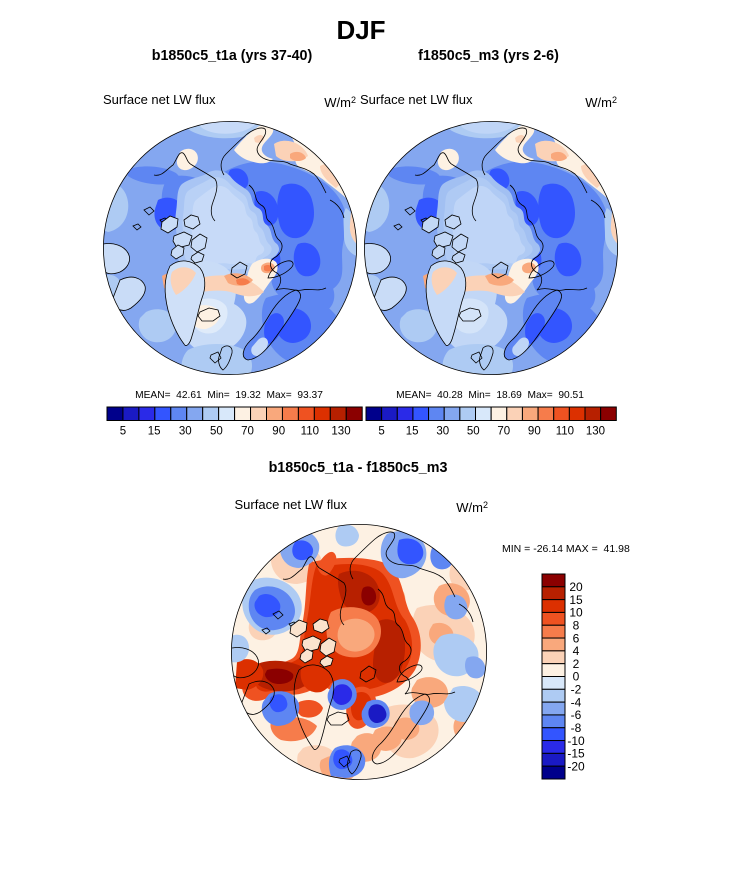 This screenshot has height=882, width=733. Describe the element at coordinates (576, 677) in the screenshot. I see `svg-text: 0` at that location.